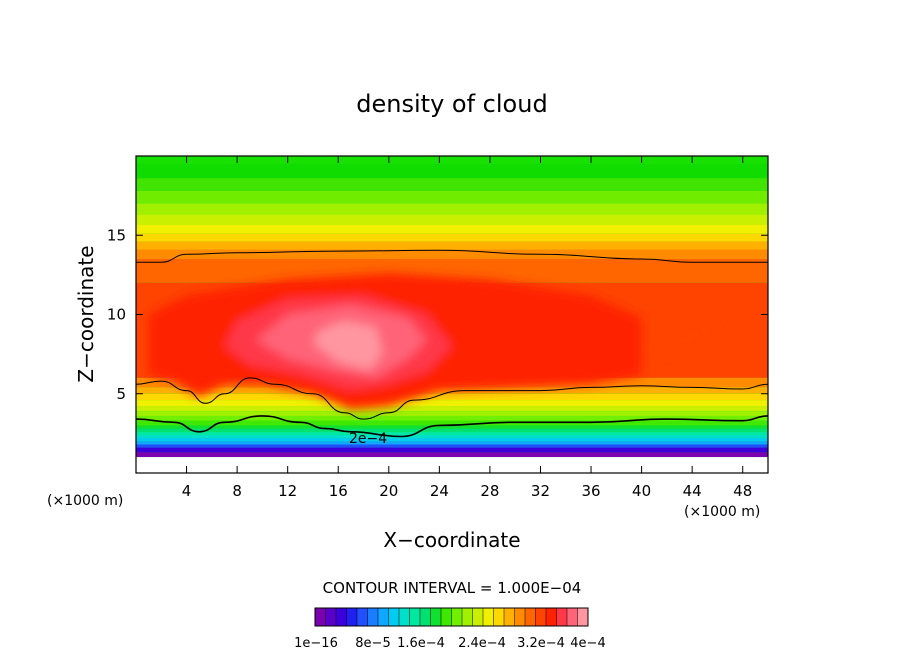 The height and width of the screenshot is (654, 904). What do you see at coordinates (742, 491) in the screenshot?
I see `x-tick-label: 48` at bounding box center [742, 491].